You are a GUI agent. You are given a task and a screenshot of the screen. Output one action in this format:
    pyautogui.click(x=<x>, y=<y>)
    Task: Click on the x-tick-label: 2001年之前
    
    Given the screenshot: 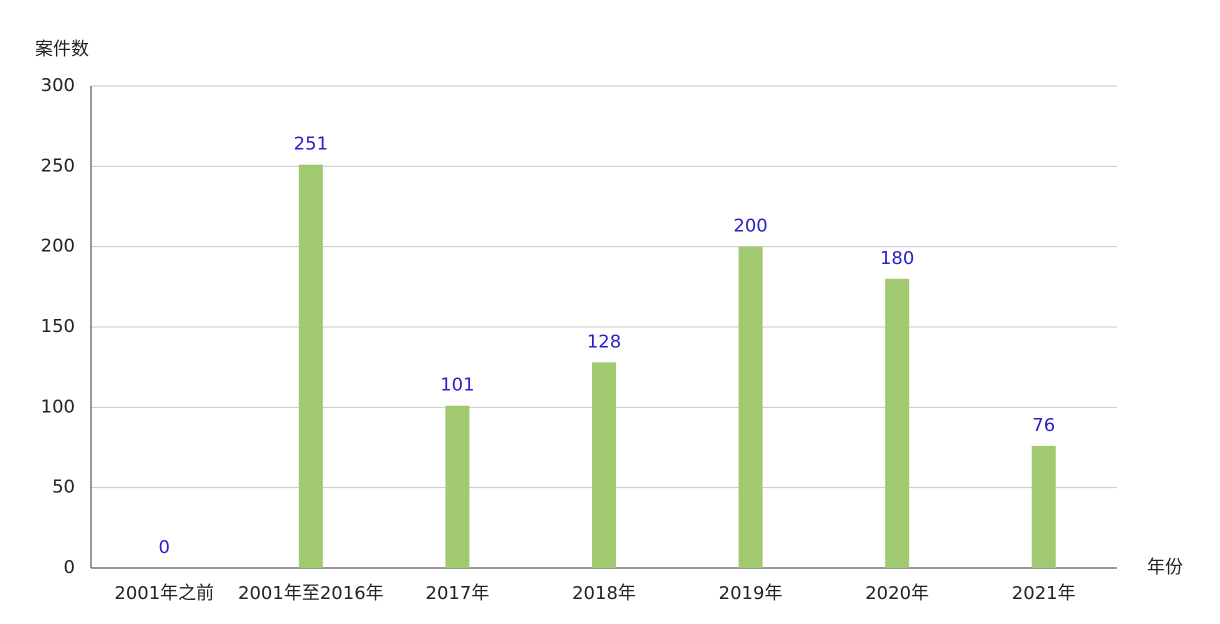 What is the action you would take?
    pyautogui.click(x=164, y=593)
    